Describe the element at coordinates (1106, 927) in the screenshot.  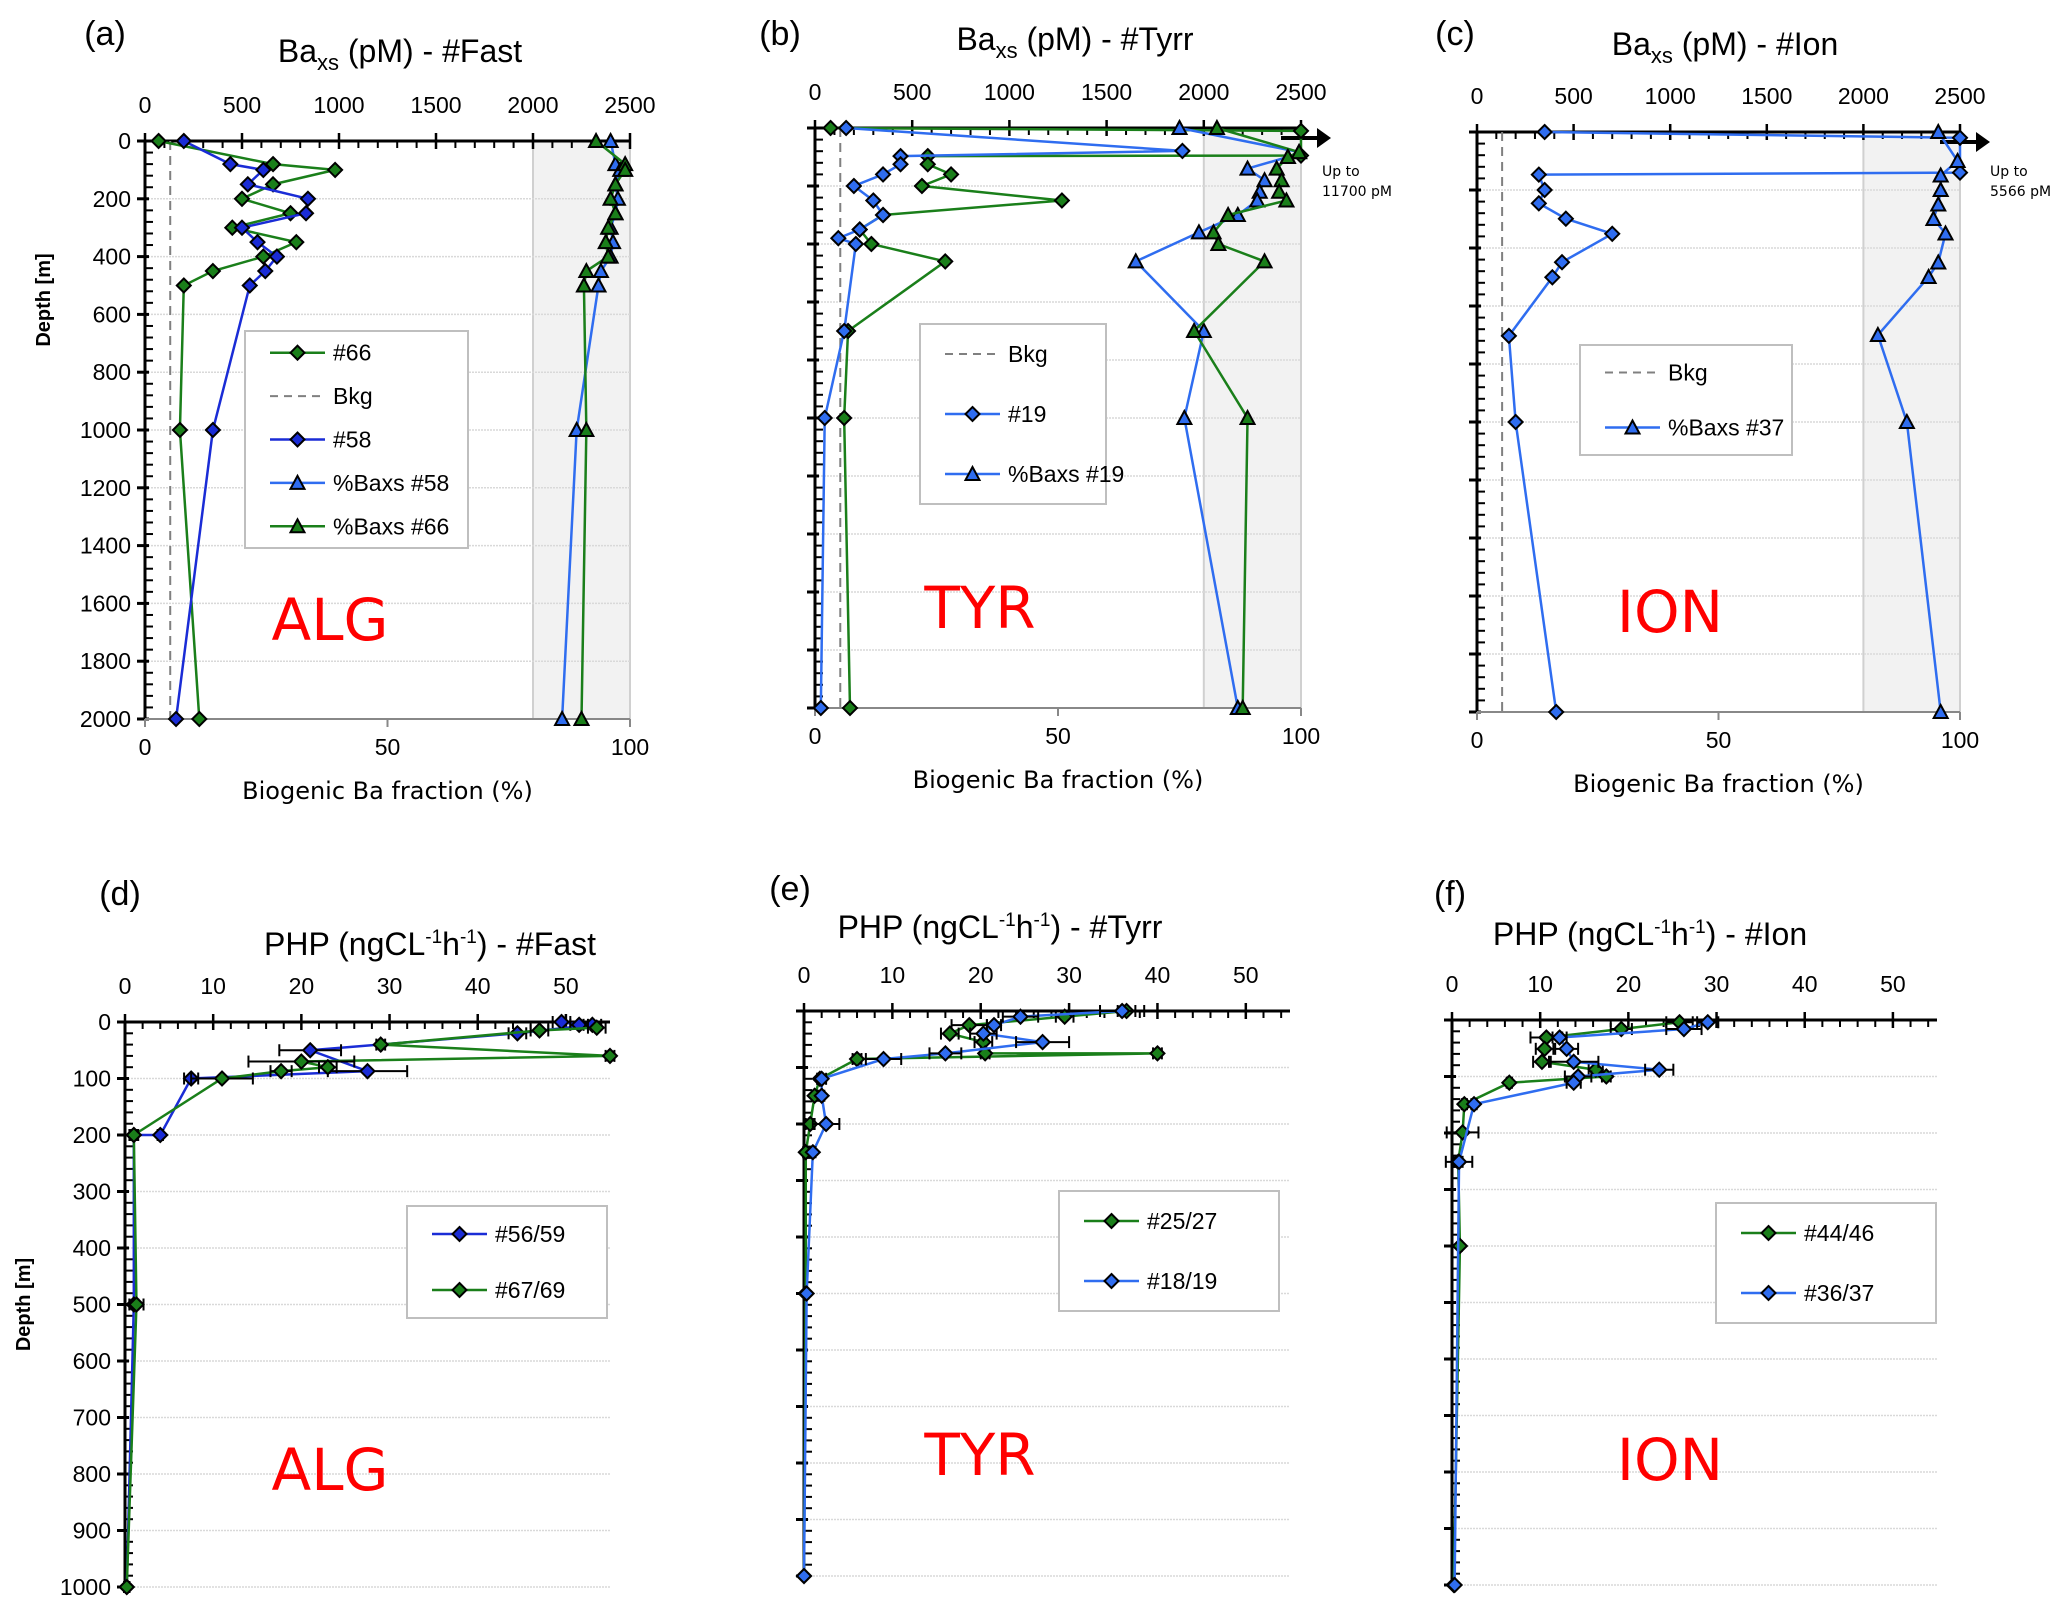
I see `title-rest: ) - #Tyrr` at that location.